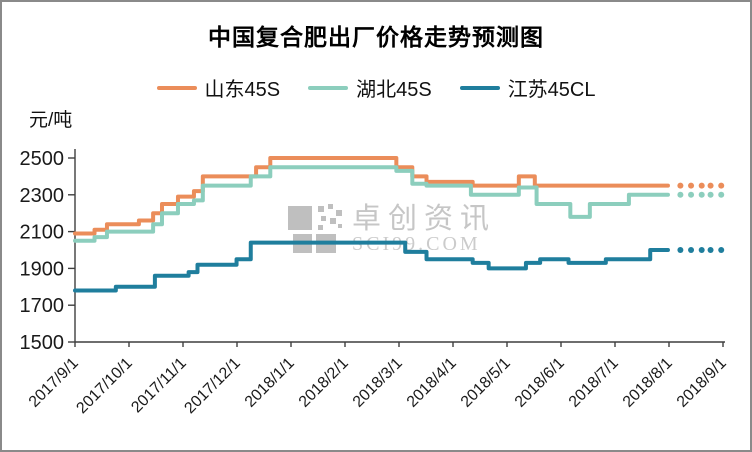  Describe the element at coordinates (104, 386) in the screenshot. I see `x-tick-label: 2017/10/1` at that location.